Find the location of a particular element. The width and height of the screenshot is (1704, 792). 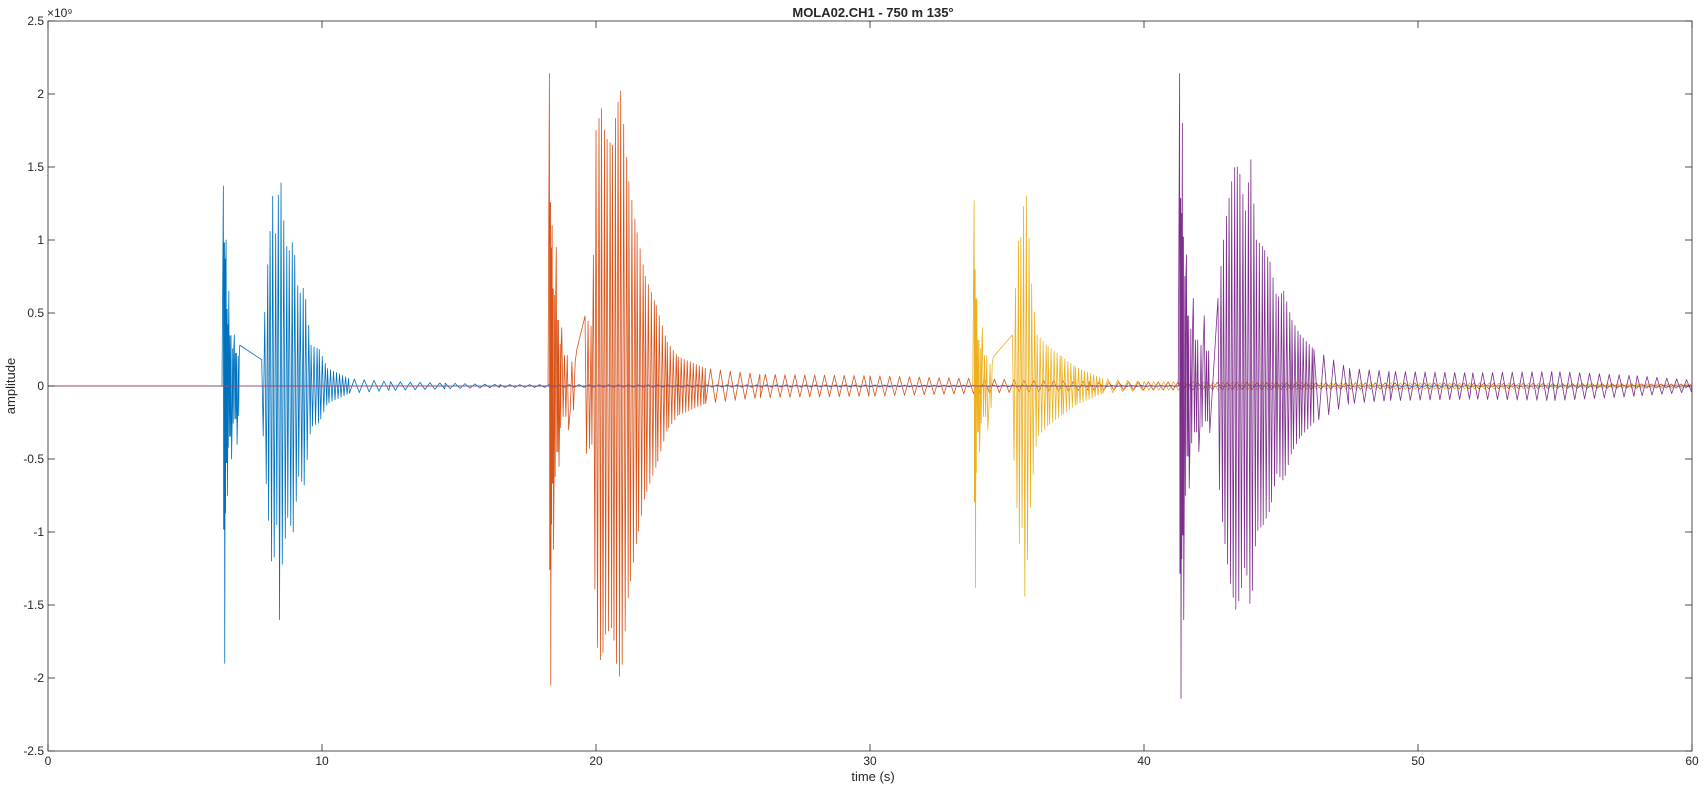

y-tick-label: 0 is located at coordinates (40, 386).